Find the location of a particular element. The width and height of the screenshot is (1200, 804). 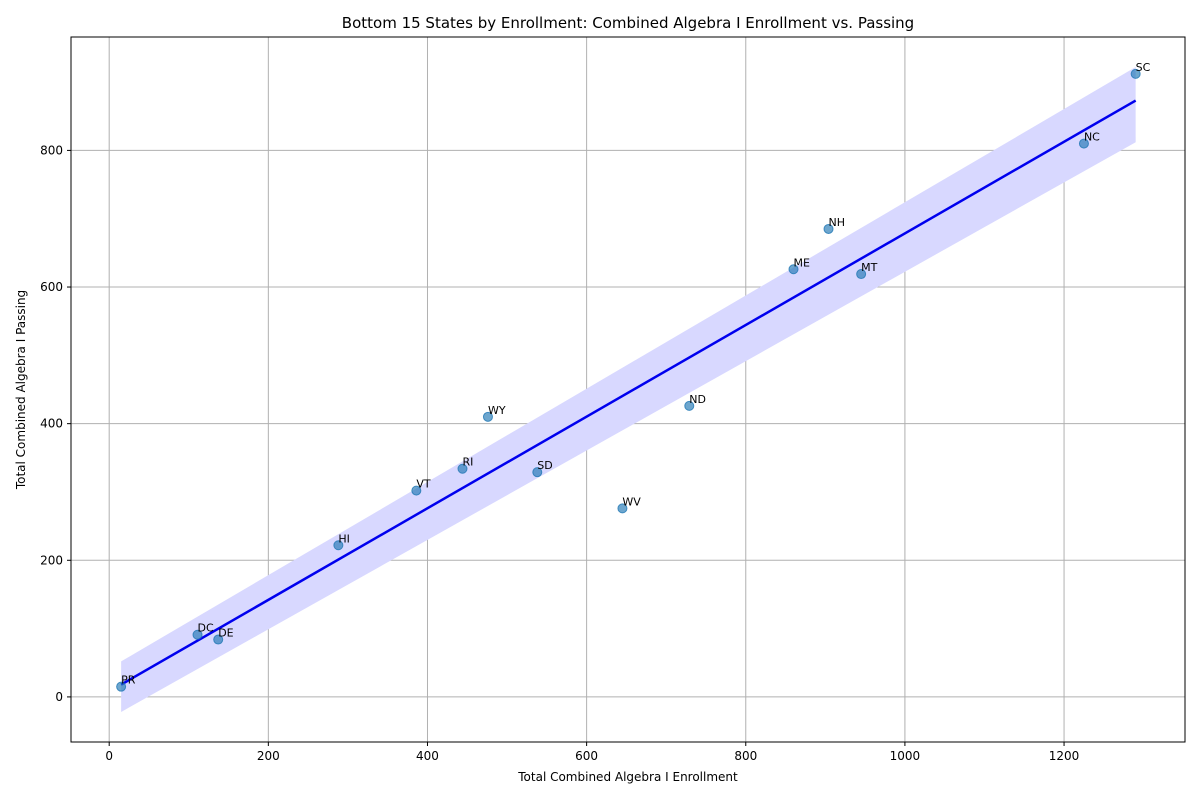

point-label-wy: WY is located at coordinates (497, 410).